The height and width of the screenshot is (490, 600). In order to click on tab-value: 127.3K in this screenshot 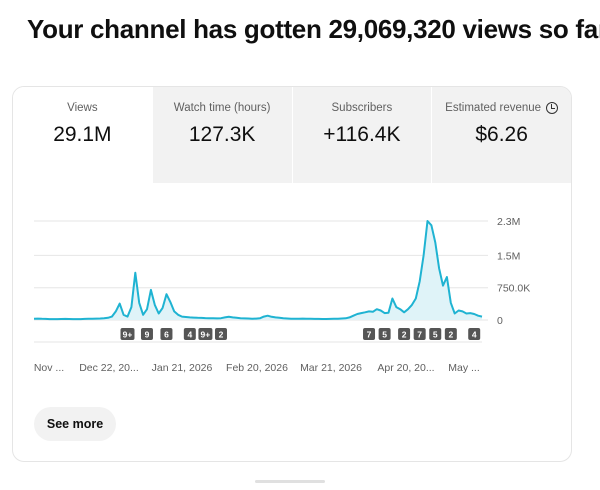, I will do `click(222, 134)`.